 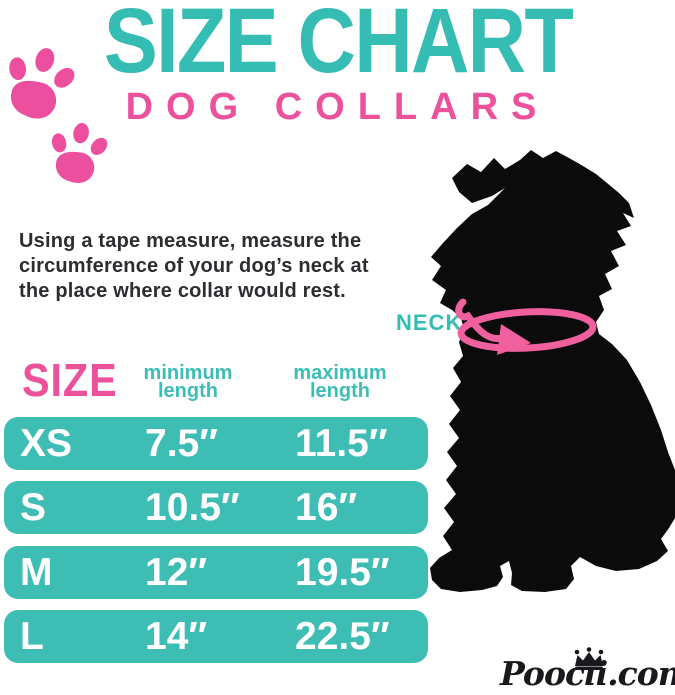 What do you see at coordinates (46, 443) in the screenshot?
I see `size-cell: XS` at bounding box center [46, 443].